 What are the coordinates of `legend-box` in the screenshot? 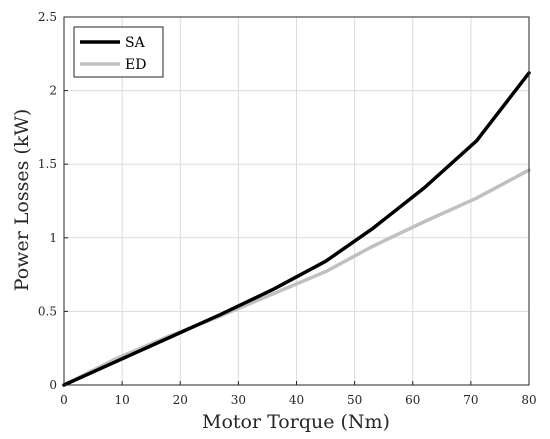 It's located at (118, 52).